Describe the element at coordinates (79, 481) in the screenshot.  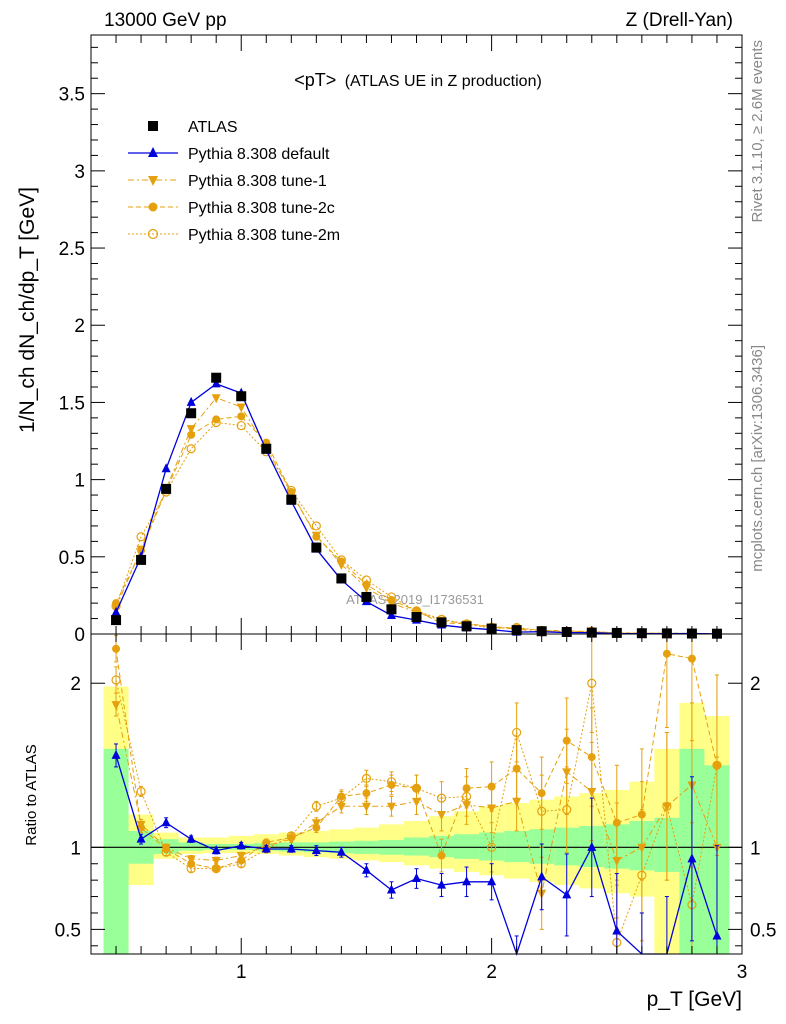
I see `main-y-tick-label: 1` at that location.